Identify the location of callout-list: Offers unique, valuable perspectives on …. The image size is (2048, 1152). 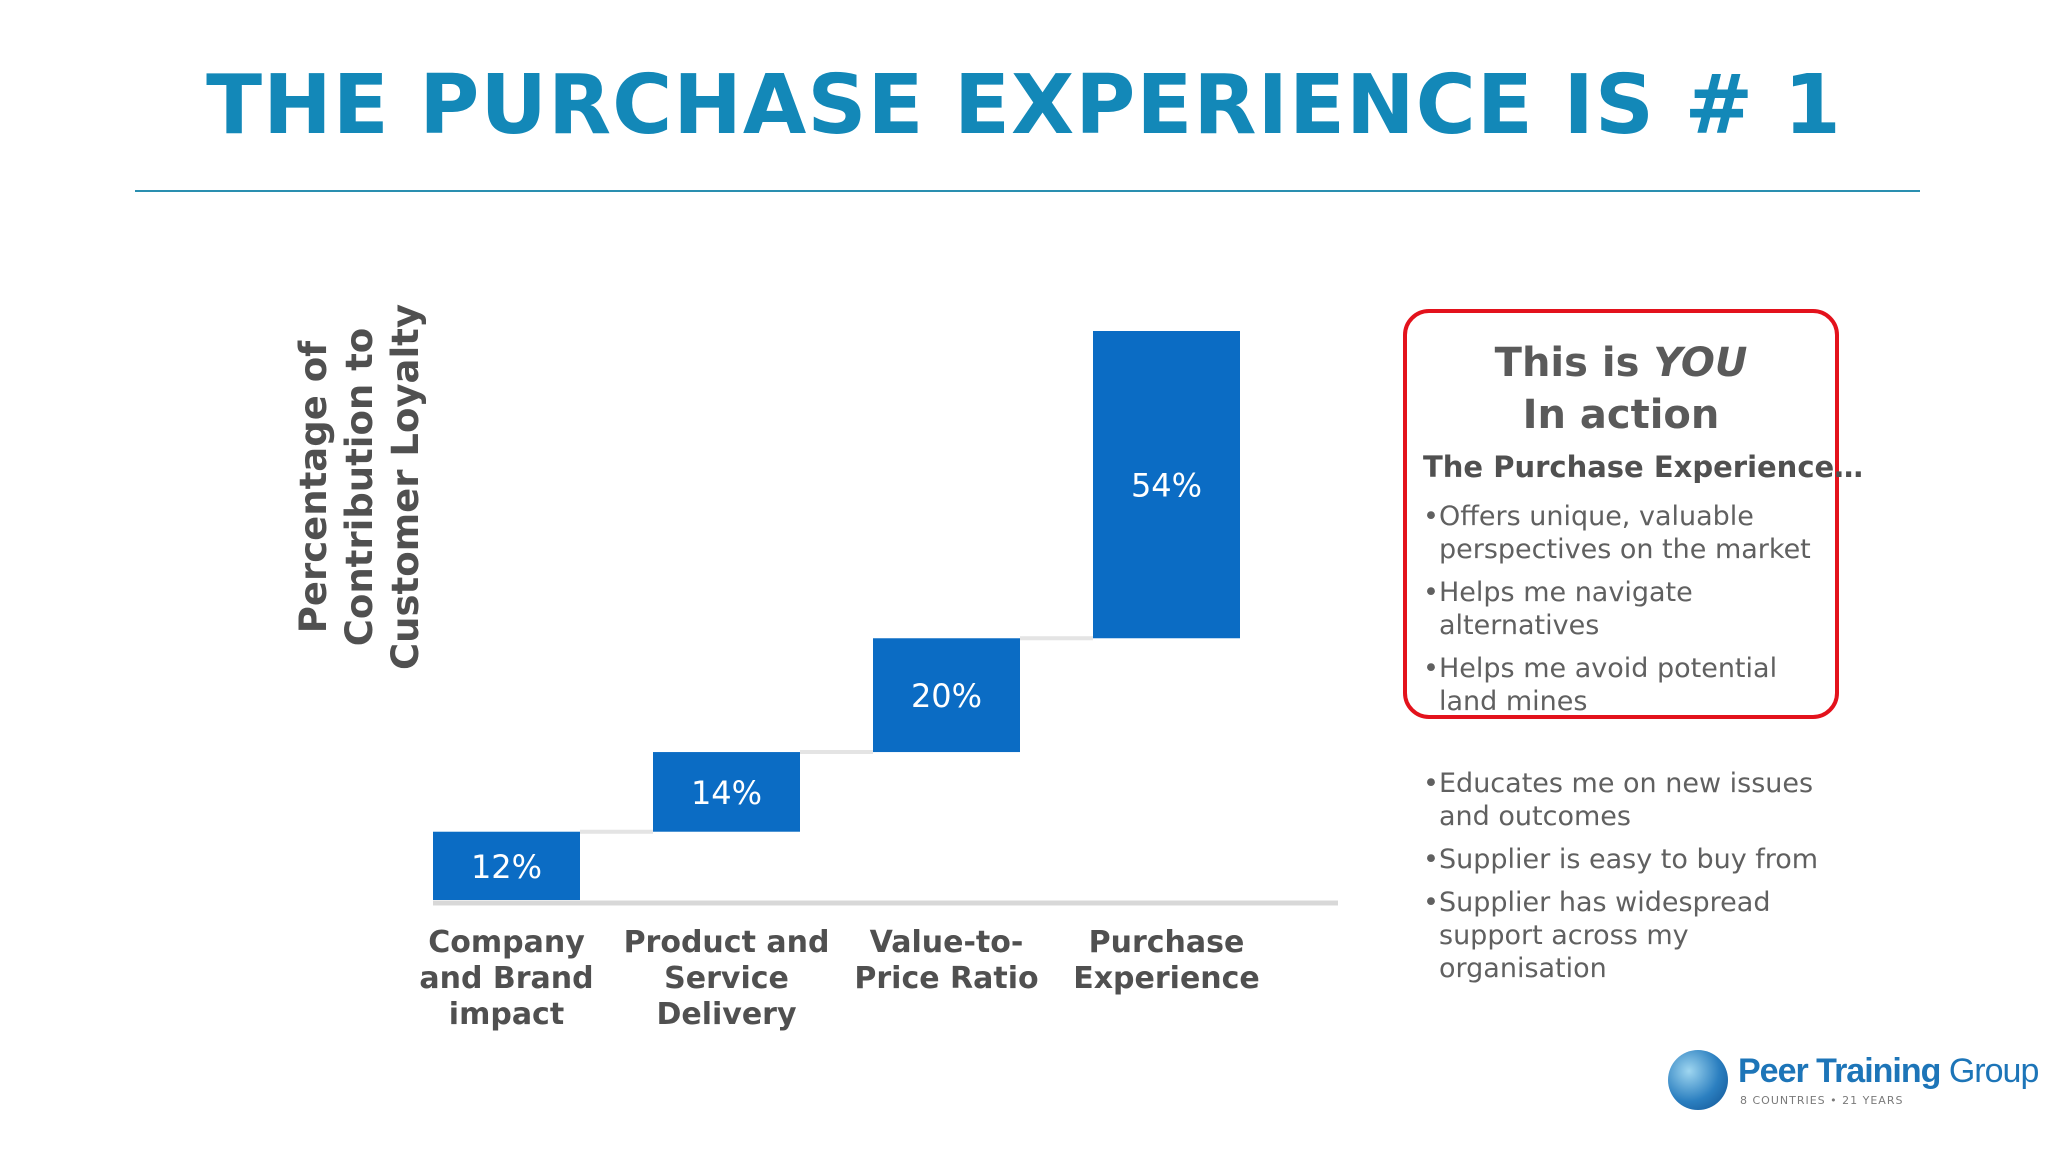
(1633, 614).